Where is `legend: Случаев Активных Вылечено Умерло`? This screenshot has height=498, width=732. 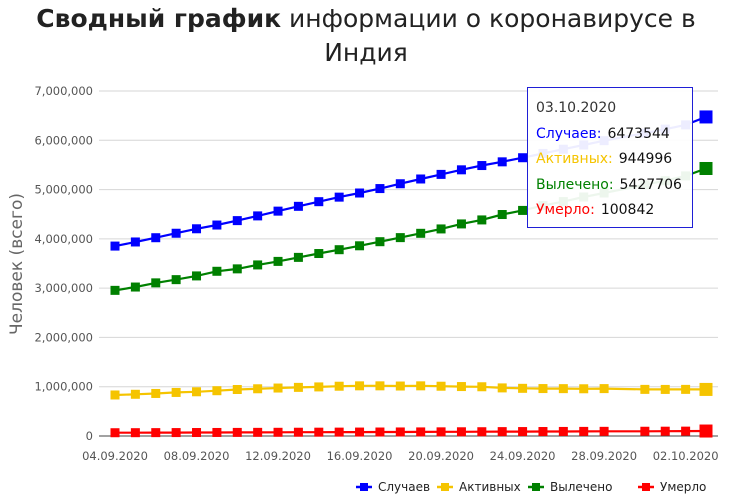
legend: Случаев Активных Вылечено Умерло is located at coordinates (531, 487).